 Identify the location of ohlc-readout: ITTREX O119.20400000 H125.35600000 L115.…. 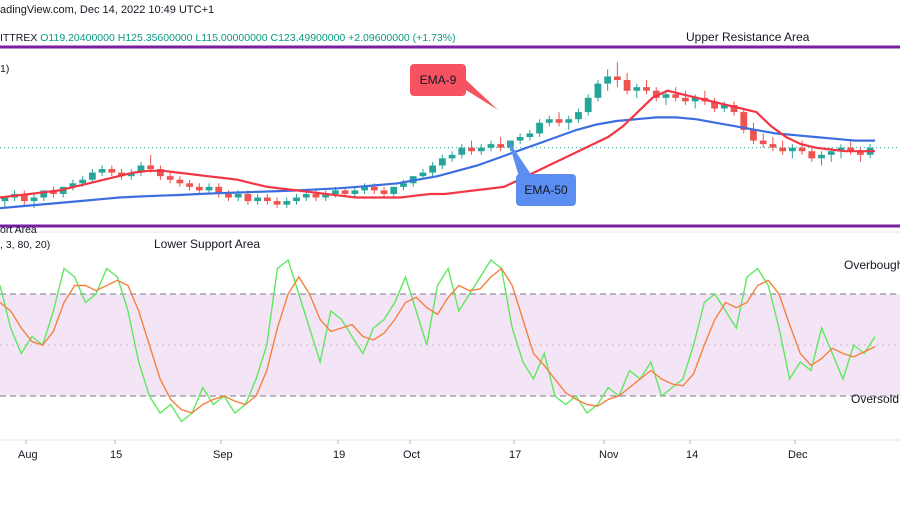
(228, 38).